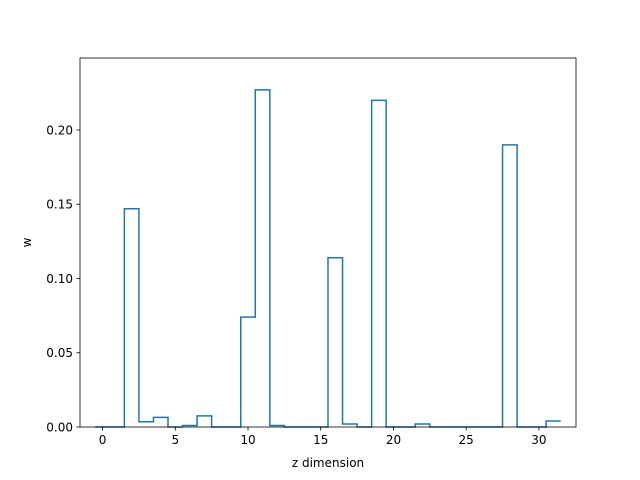 Image resolution: width=640 pixels, height=480 pixels. I want to click on x-axis-label: z dimension, so click(328, 463).